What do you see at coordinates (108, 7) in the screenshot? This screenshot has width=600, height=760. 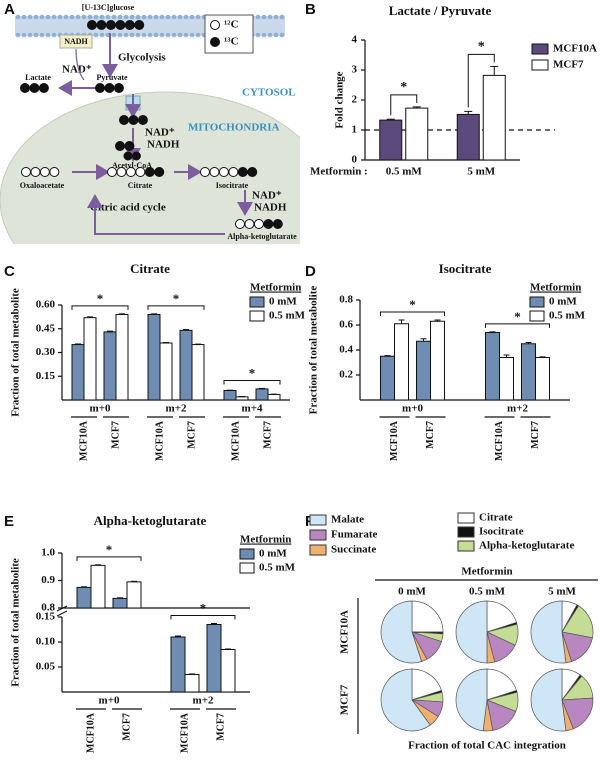 I see `glucose-label: [U-13C]glucose` at bounding box center [108, 7].